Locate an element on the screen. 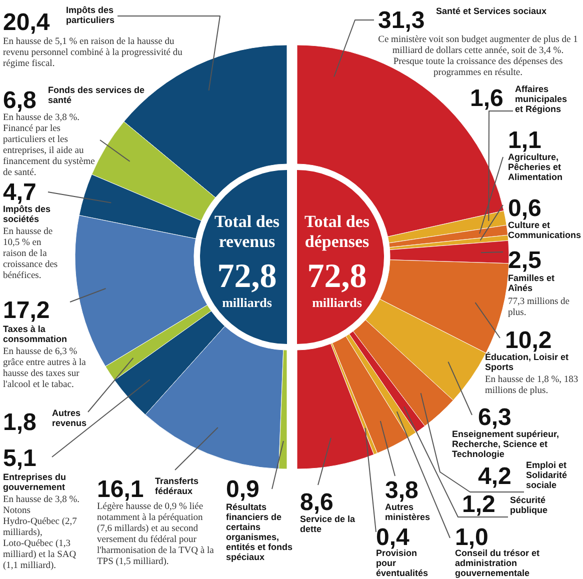  data-label: 1,1 is located at coordinates (525, 140).